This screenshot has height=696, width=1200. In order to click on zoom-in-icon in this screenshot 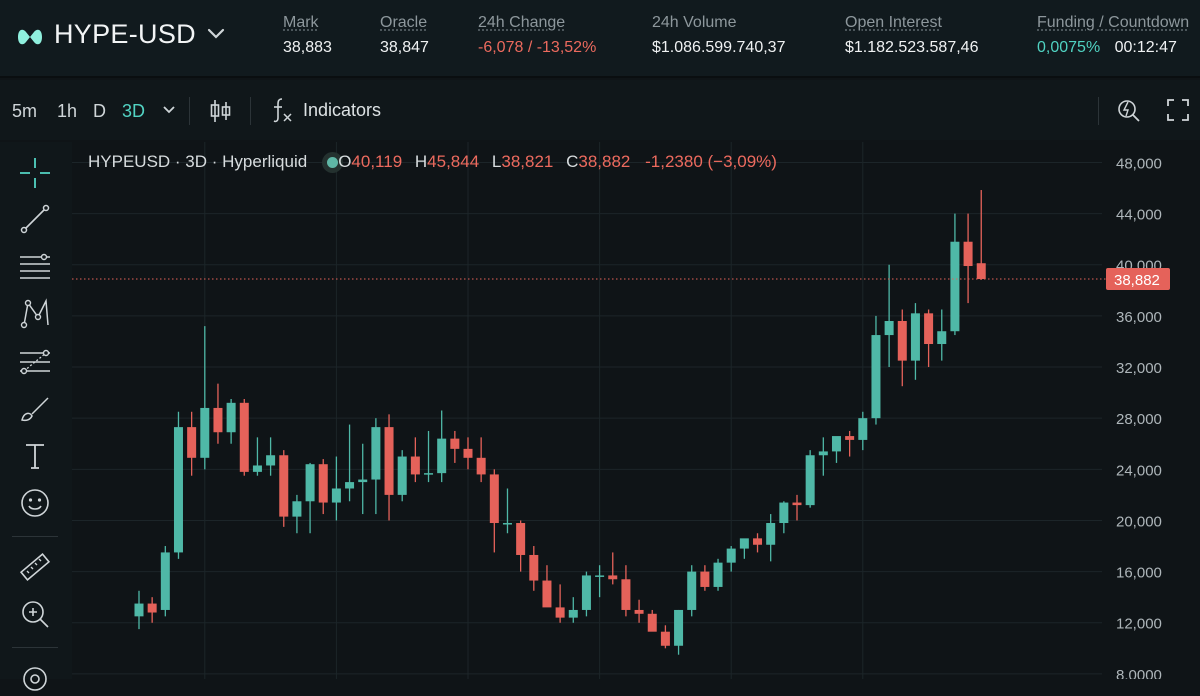, I will do `click(35, 614)`.